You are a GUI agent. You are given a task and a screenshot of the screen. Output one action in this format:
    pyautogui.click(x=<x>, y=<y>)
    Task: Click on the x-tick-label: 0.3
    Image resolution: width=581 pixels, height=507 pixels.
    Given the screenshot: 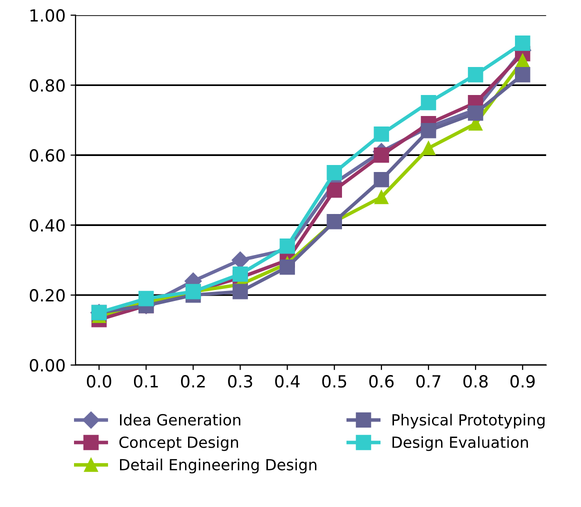 What is the action you would take?
    pyautogui.click(x=240, y=381)
    